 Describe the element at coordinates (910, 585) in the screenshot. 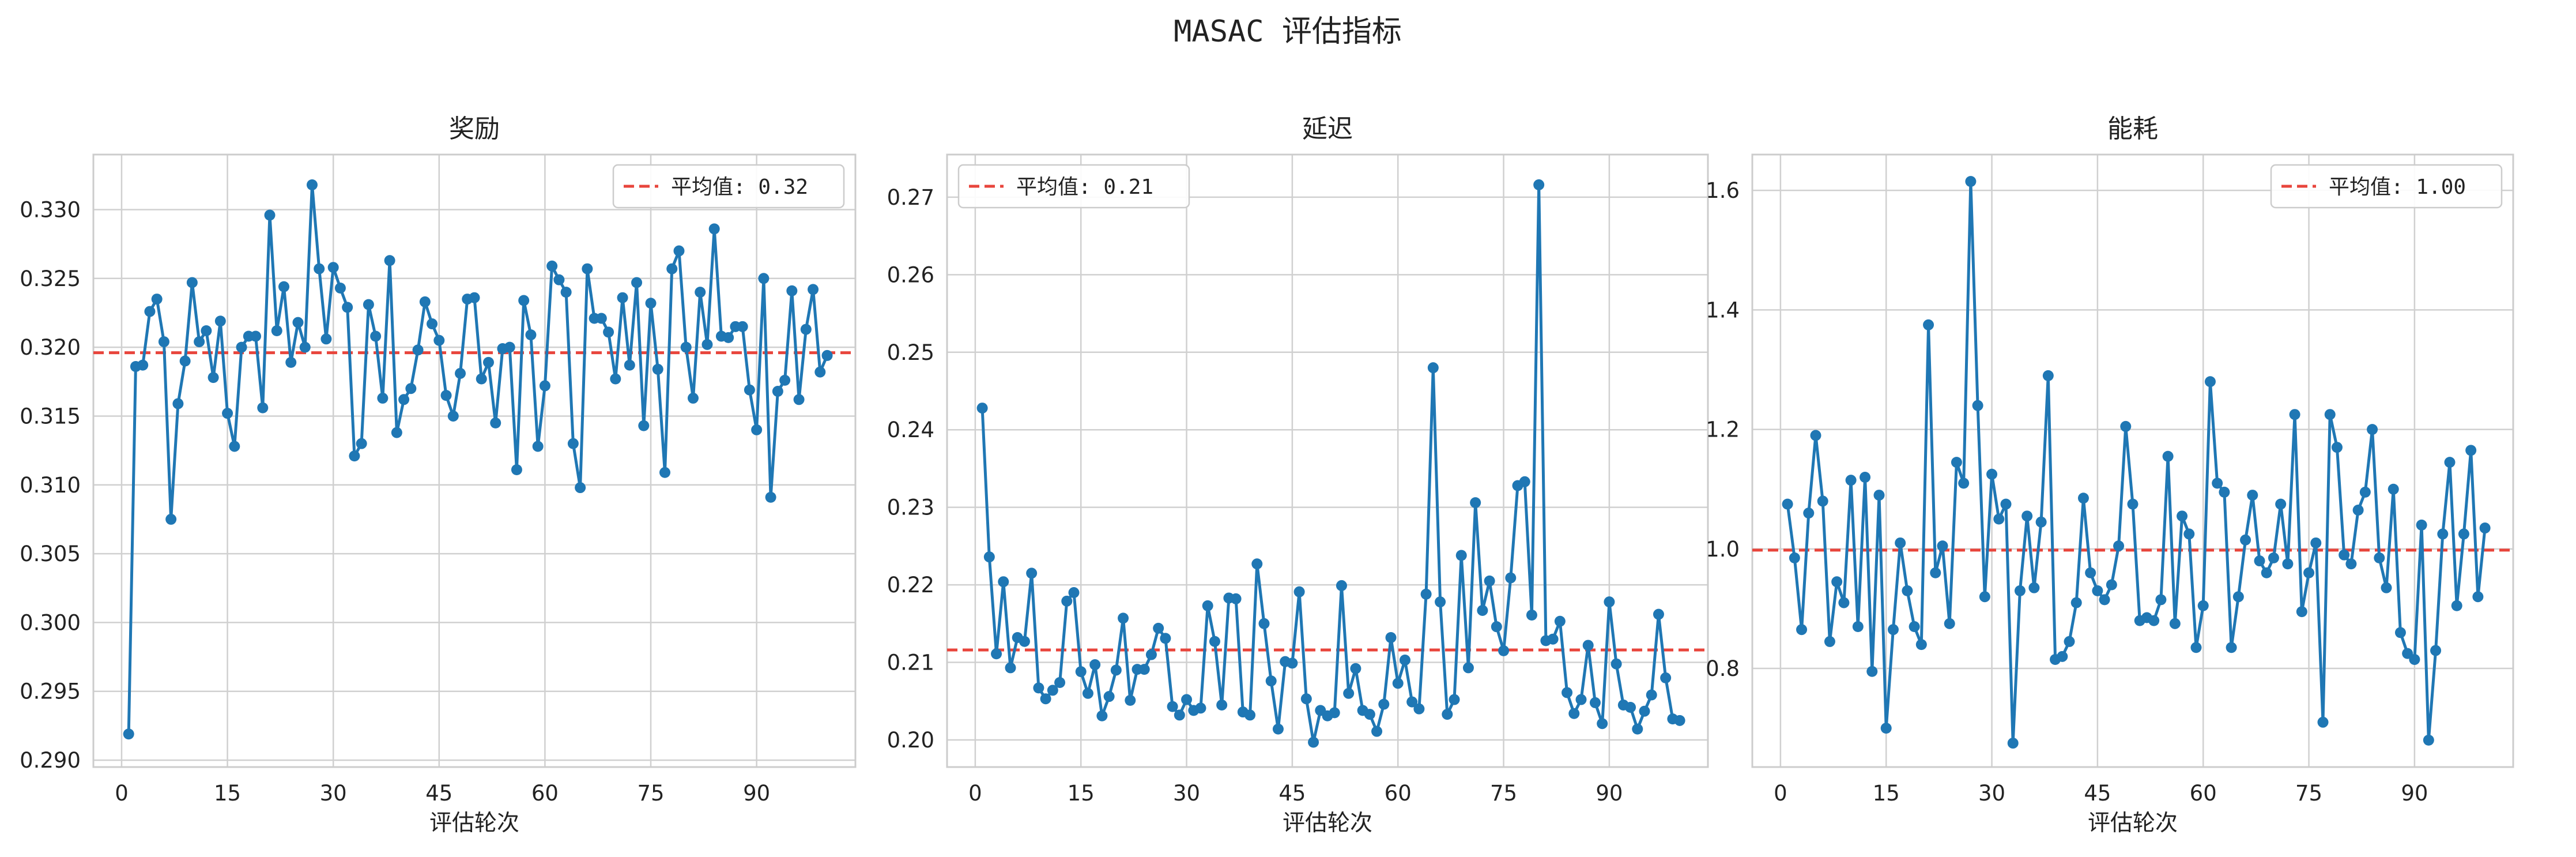

I see `y-tick-label: 0.22` at that location.